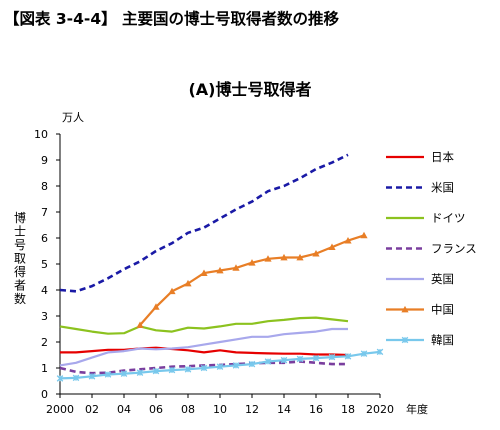 This screenshot has height=430, width=500. What do you see at coordinates (442, 310) in the screenshot?
I see `legend-label-5: 中国` at bounding box center [442, 310].